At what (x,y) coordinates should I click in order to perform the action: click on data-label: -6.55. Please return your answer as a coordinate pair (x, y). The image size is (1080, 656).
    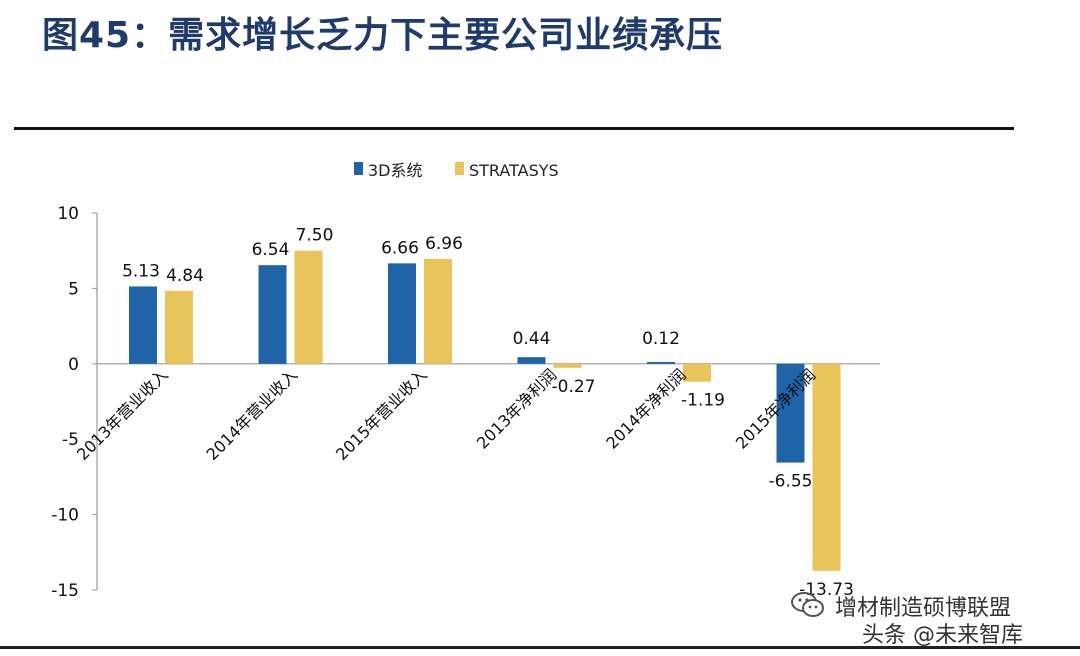
    Looking at the image, I should click on (791, 482).